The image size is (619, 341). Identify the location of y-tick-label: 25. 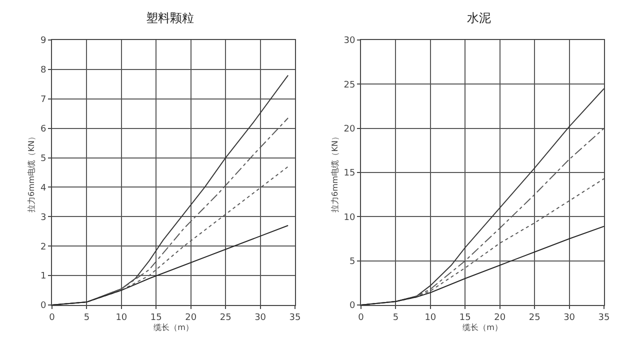
(350, 85).